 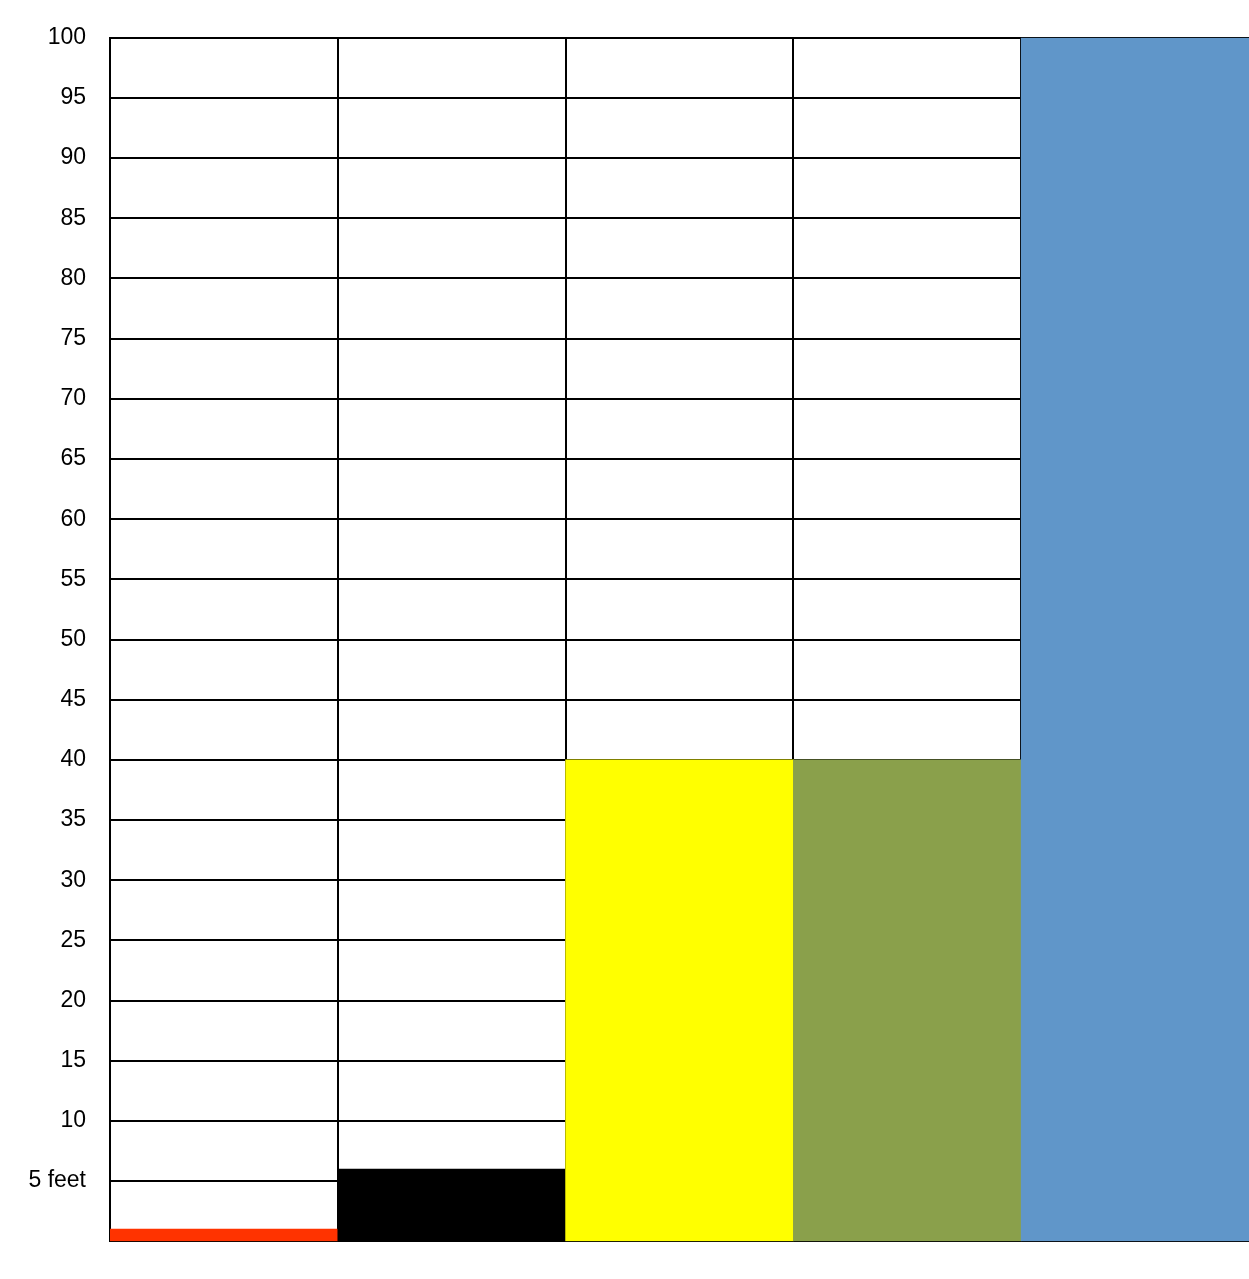 I want to click on y-tick-label: 5 feet, so click(x=57, y=1179).